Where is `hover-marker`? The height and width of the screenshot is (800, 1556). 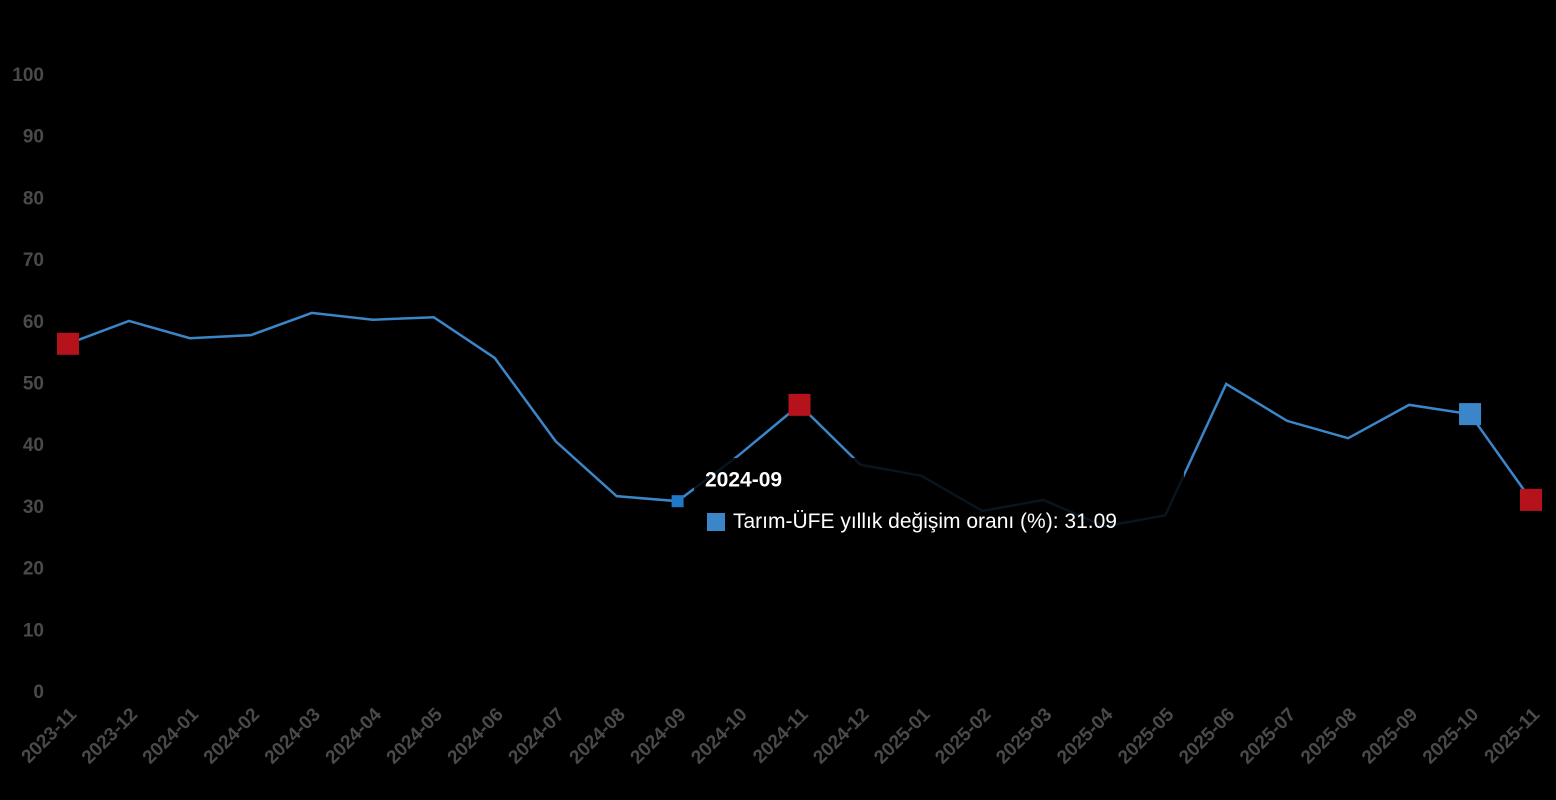 hover-marker is located at coordinates (677, 501).